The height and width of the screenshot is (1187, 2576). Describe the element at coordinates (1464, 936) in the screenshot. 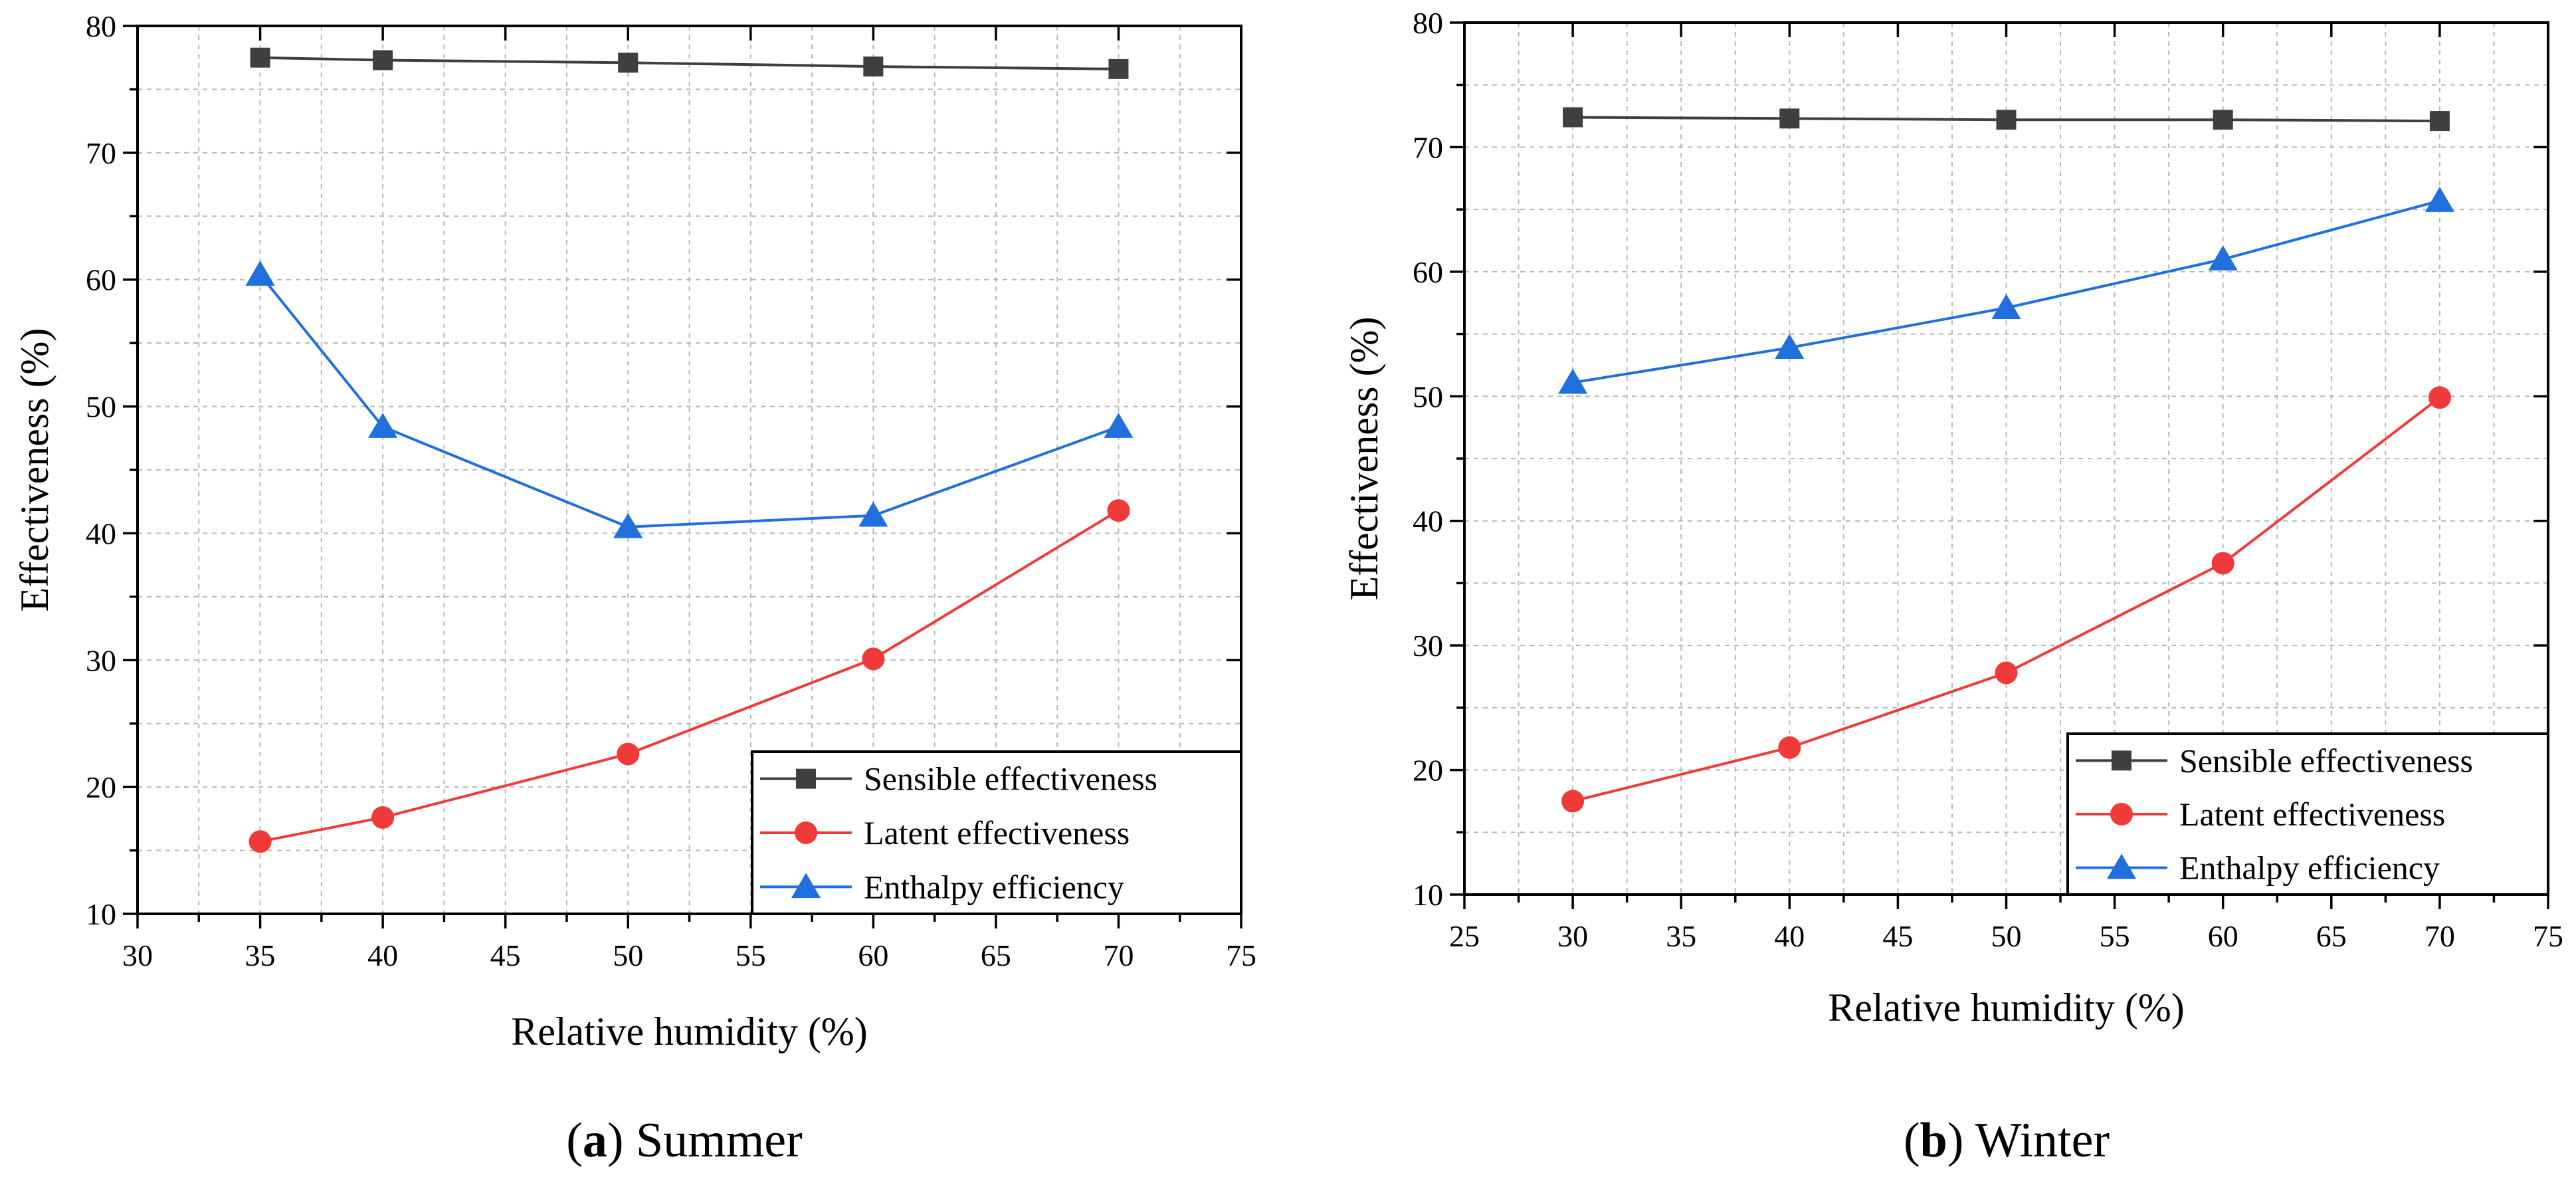

I see `x-tick-label: 25` at that location.